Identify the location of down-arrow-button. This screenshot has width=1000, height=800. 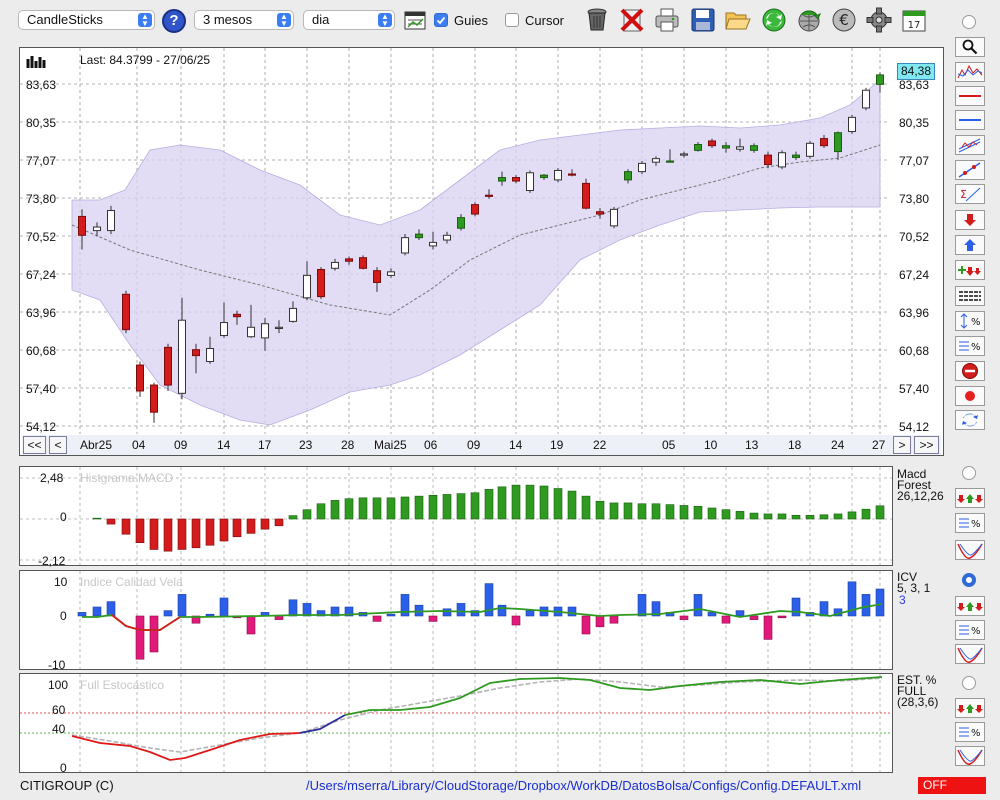
(970, 220).